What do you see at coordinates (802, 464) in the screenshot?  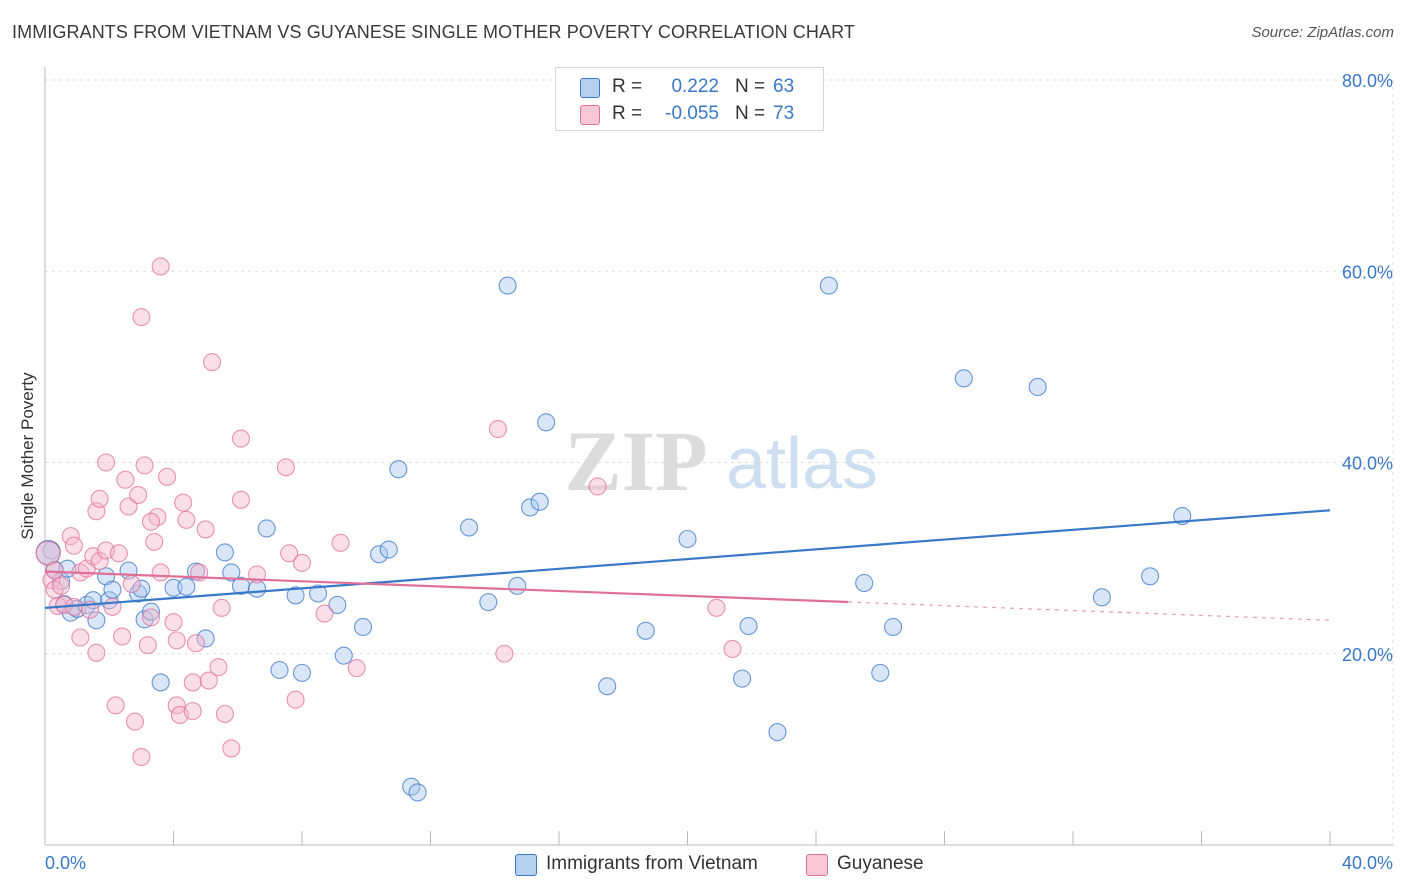 I see `watermark-atlas: atlas` at bounding box center [802, 464].